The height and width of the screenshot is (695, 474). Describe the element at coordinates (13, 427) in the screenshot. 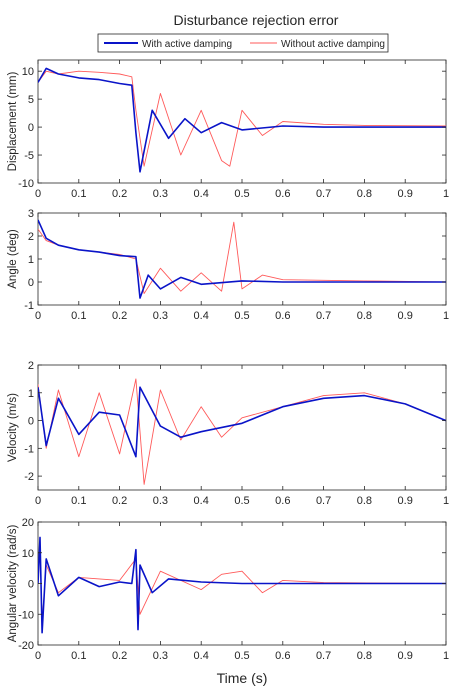

I see `y-axis-label: Velocity (m/s)` at that location.